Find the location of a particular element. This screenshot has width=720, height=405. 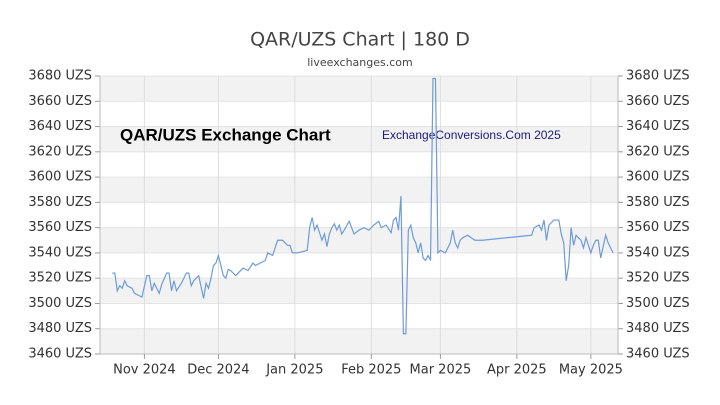

annotation: ExchangeConversions.Com 2025 is located at coordinates (471, 135).